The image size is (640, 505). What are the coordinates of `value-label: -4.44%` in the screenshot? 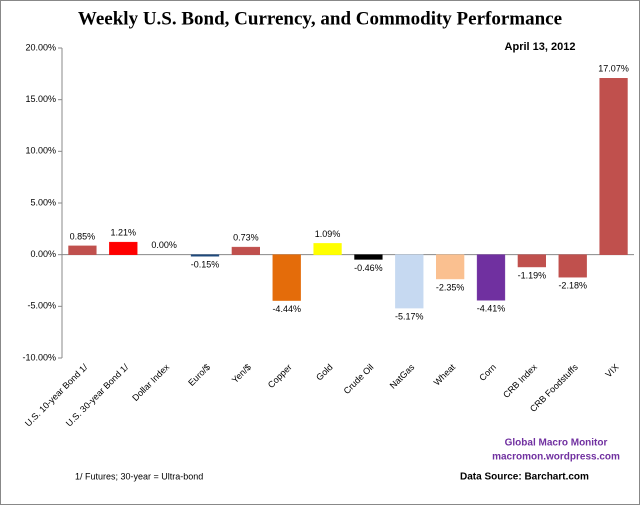 It's located at (286, 309).